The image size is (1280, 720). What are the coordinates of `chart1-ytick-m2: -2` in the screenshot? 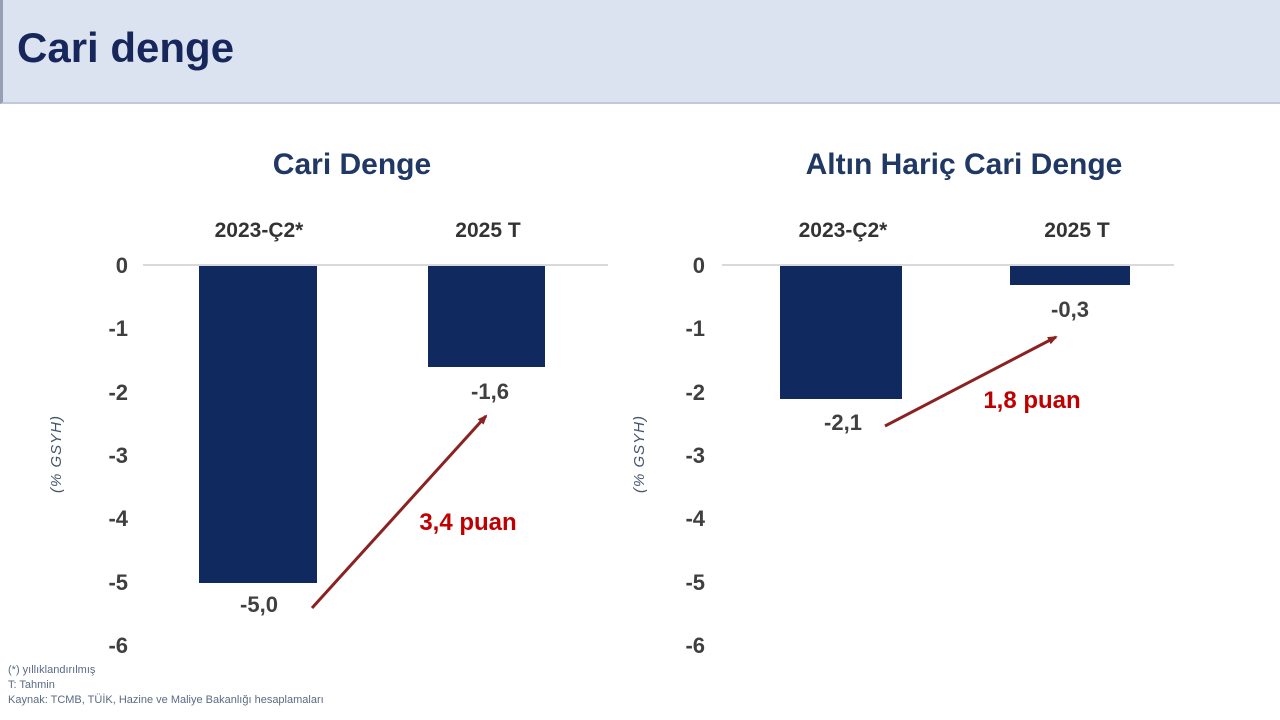 It's located at (118, 392).